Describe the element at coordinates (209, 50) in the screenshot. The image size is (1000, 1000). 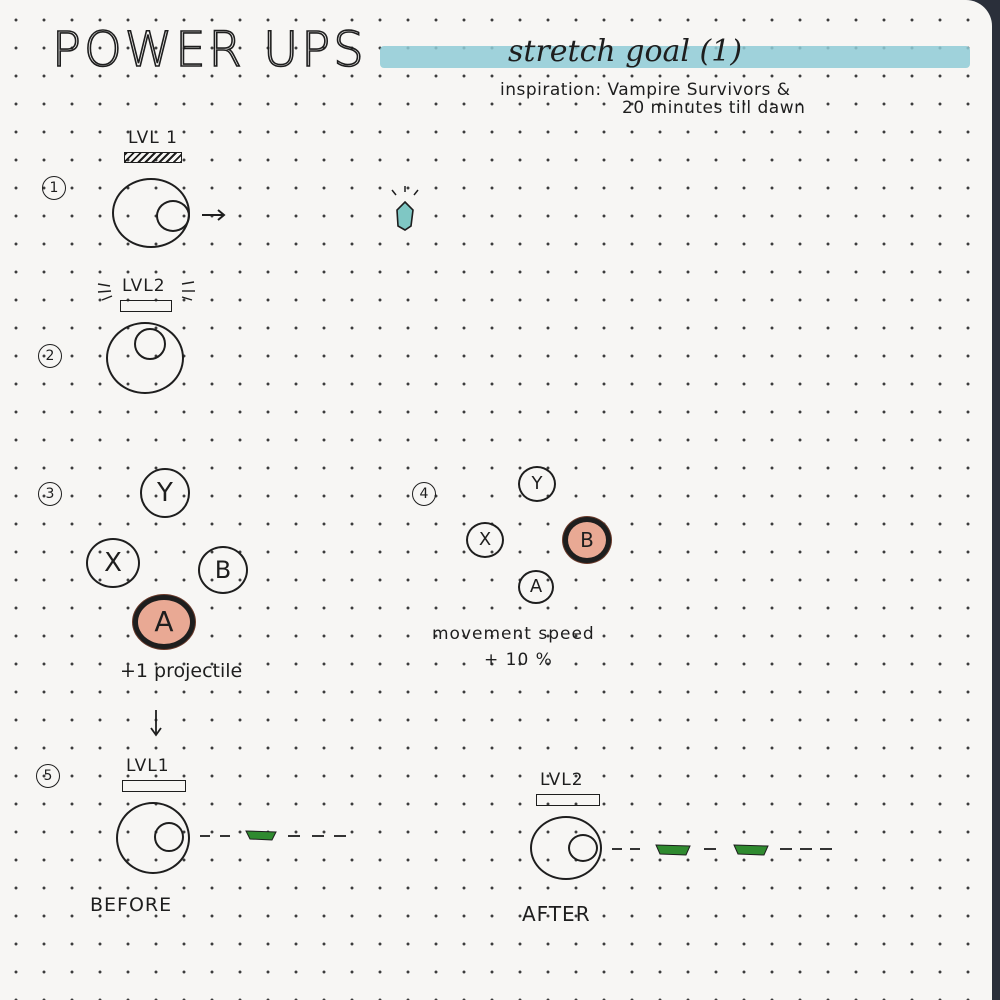
I see `page-title: POWER UPS` at that location.